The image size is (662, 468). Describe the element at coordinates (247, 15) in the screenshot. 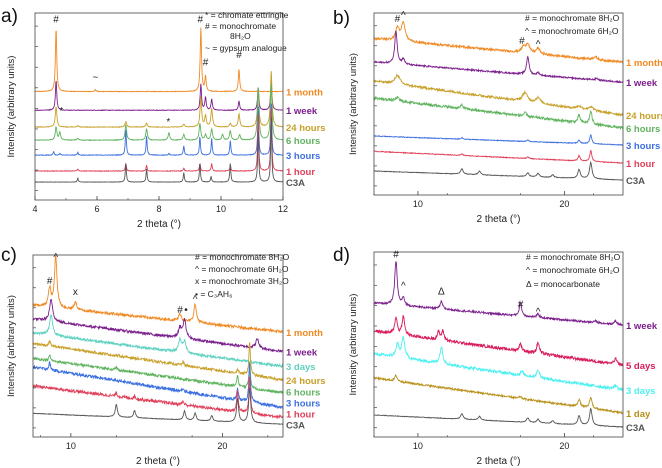

I see `legend-entry: * = chromate ettringite` at that location.